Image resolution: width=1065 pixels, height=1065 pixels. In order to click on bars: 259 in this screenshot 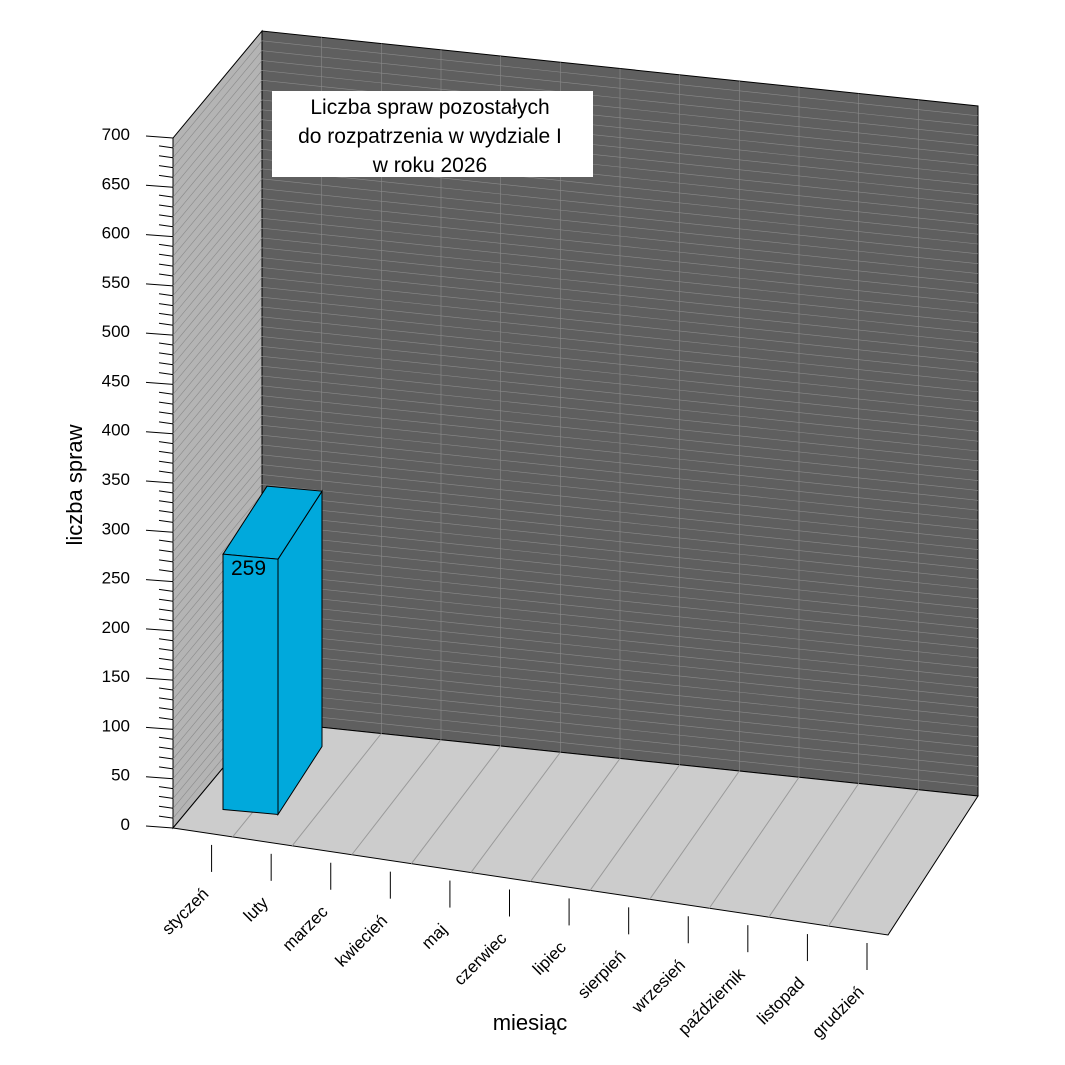, I will do `click(272, 651)`.